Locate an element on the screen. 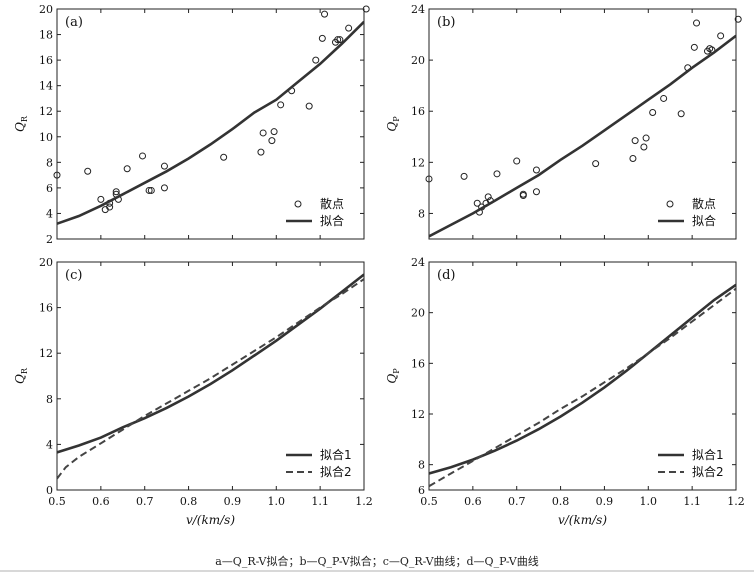  panel-label: (b) is located at coordinates (446, 22).